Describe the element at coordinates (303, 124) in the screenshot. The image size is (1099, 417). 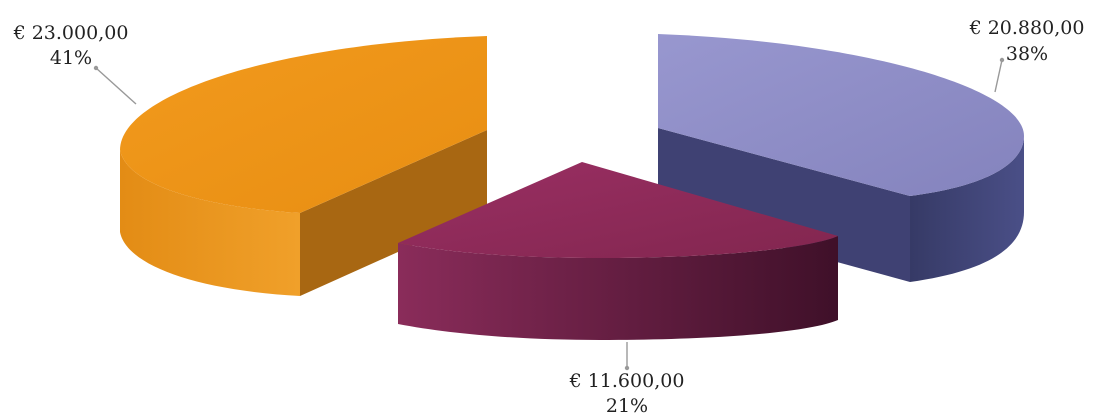
I see `slice-orange-top` at that location.